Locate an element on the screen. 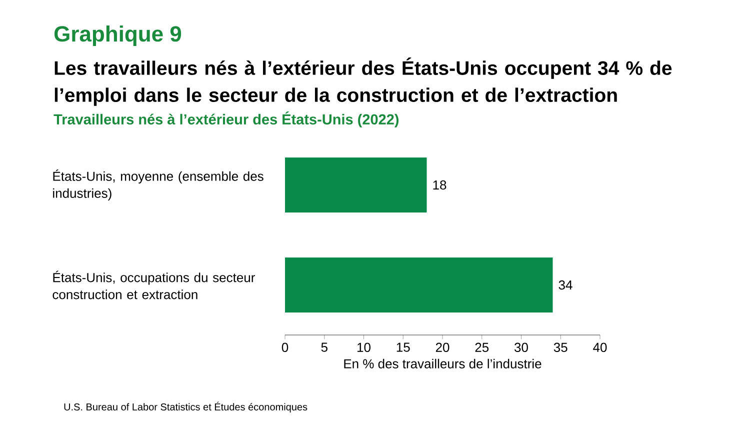 The width and height of the screenshot is (749, 436). y-tick-label: États-Unis, moyenne (ensemble des industries) is located at coordinates (158, 185).